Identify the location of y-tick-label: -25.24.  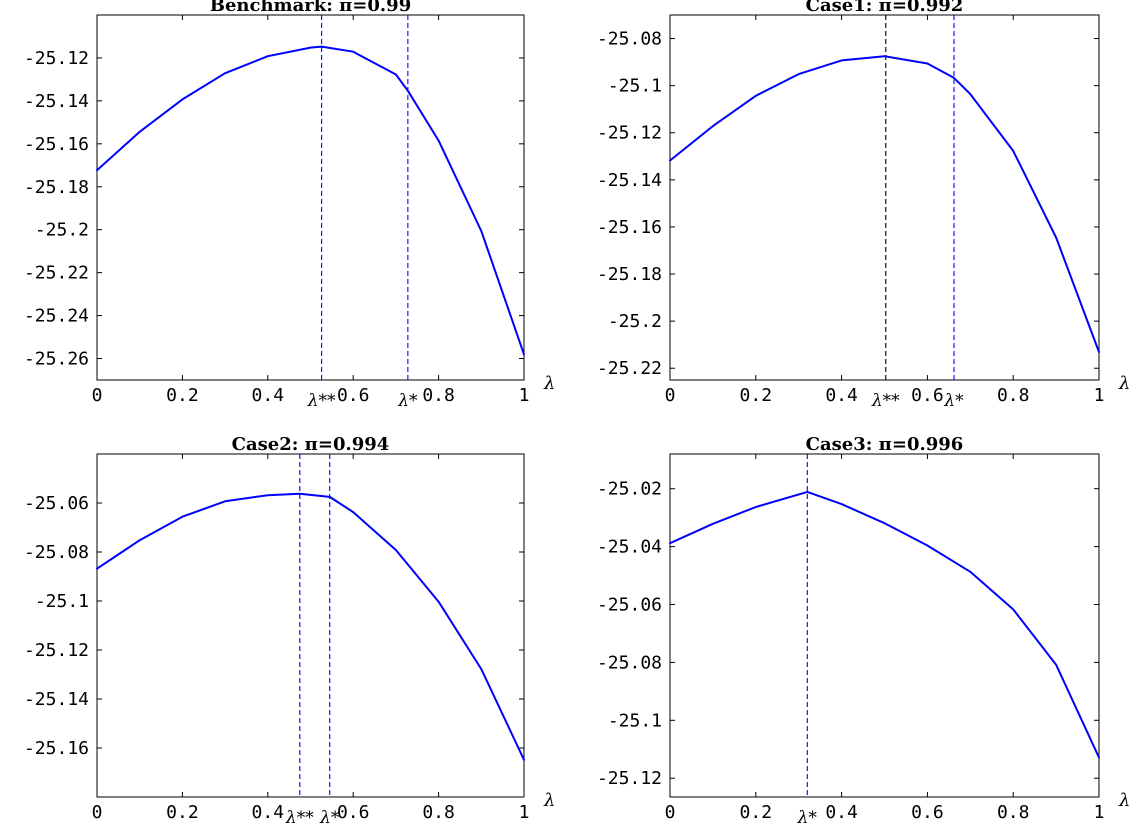
(56, 316).